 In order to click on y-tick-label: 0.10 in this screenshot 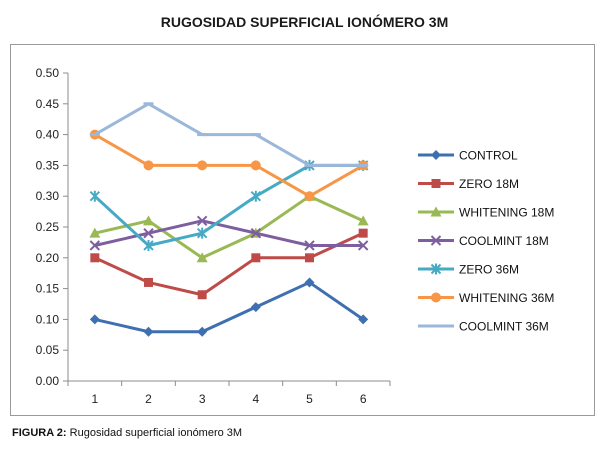, I will do `click(48, 319)`.